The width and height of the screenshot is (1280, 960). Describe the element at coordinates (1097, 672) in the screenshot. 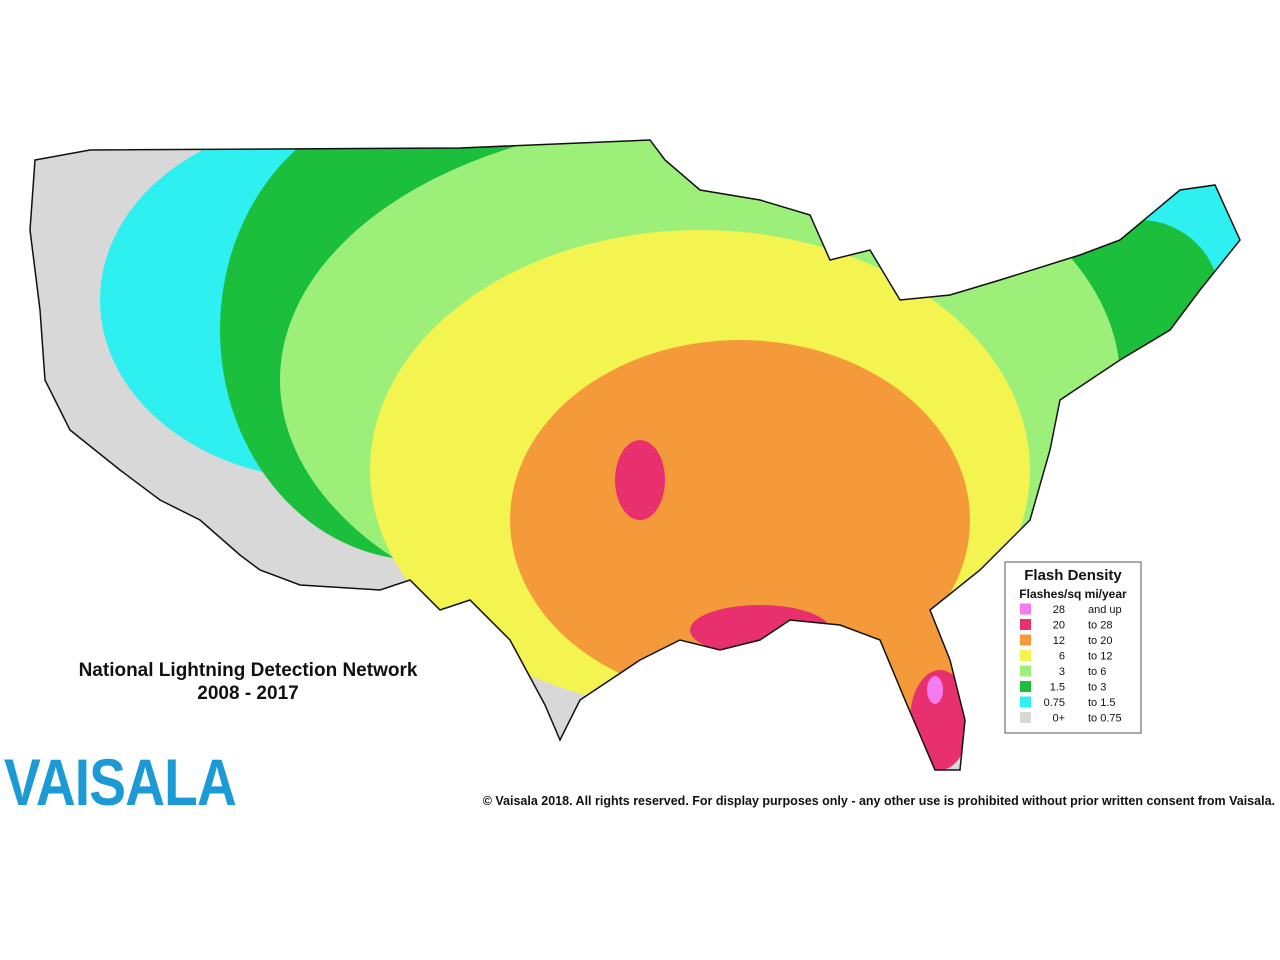

I see `legend-to: to 6` at that location.